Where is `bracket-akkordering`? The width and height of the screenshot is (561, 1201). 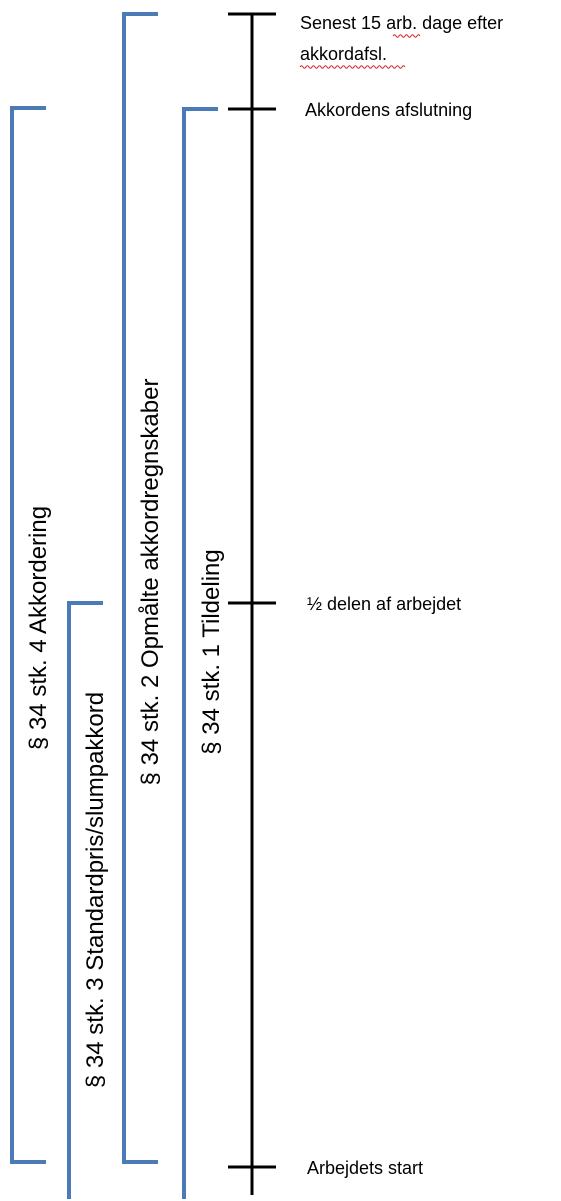 bracket-akkordering is located at coordinates (28, 635).